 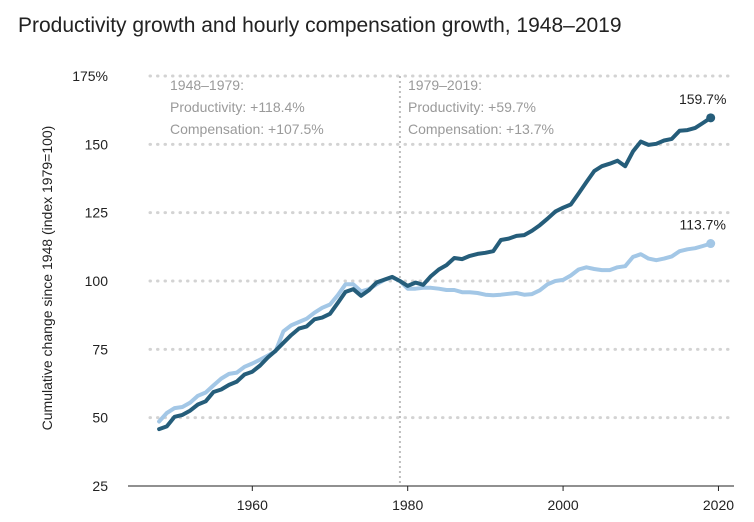 I want to click on y-tick-label-175: 175%, so click(x=90, y=76).